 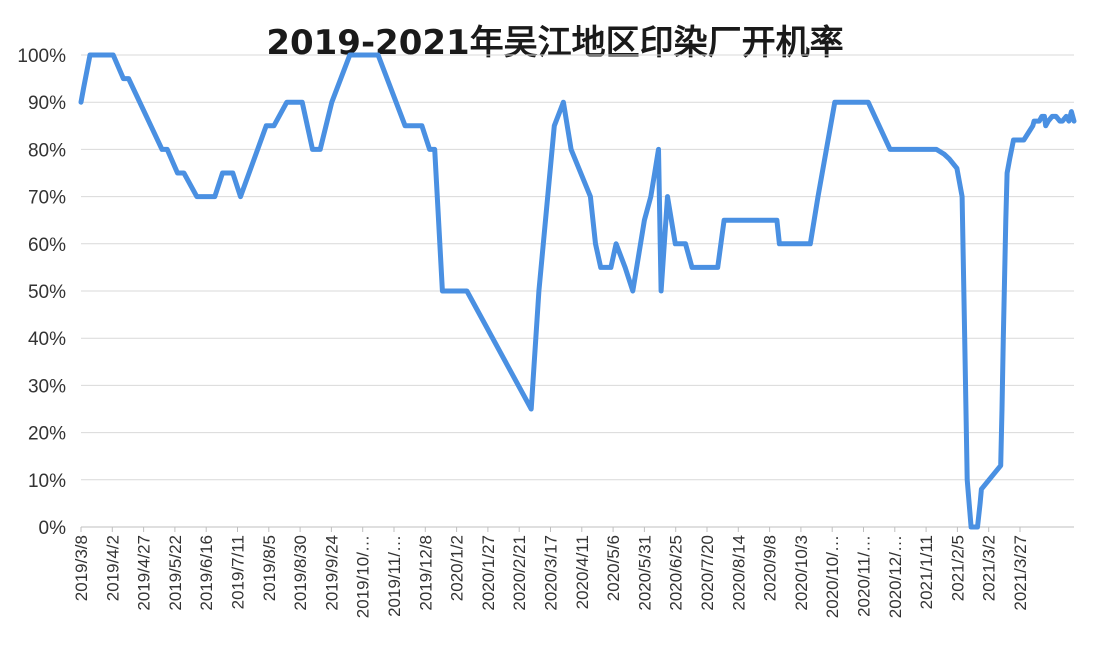 I want to click on x-tick-label: 2019/5/22, so click(x=175, y=573).